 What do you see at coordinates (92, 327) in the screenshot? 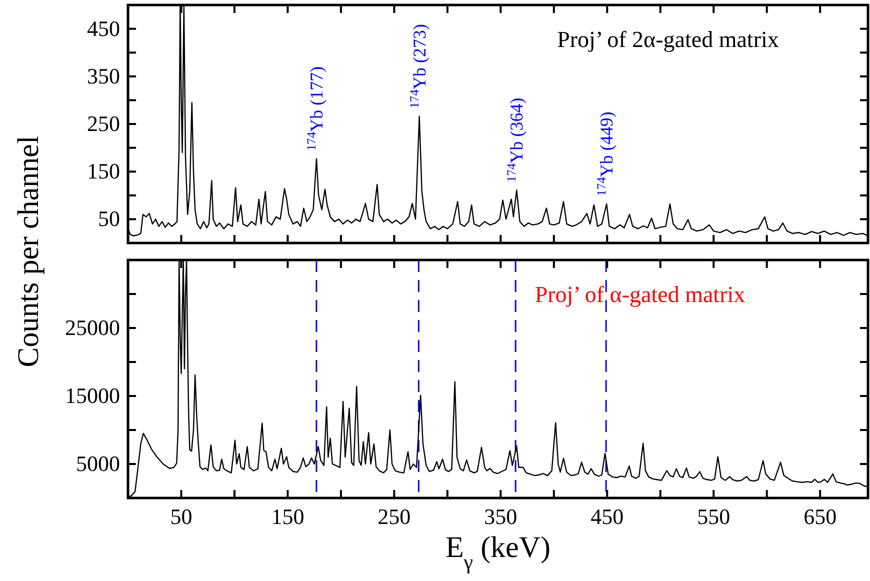
I see `y-tick-label: 25000` at bounding box center [92, 327].